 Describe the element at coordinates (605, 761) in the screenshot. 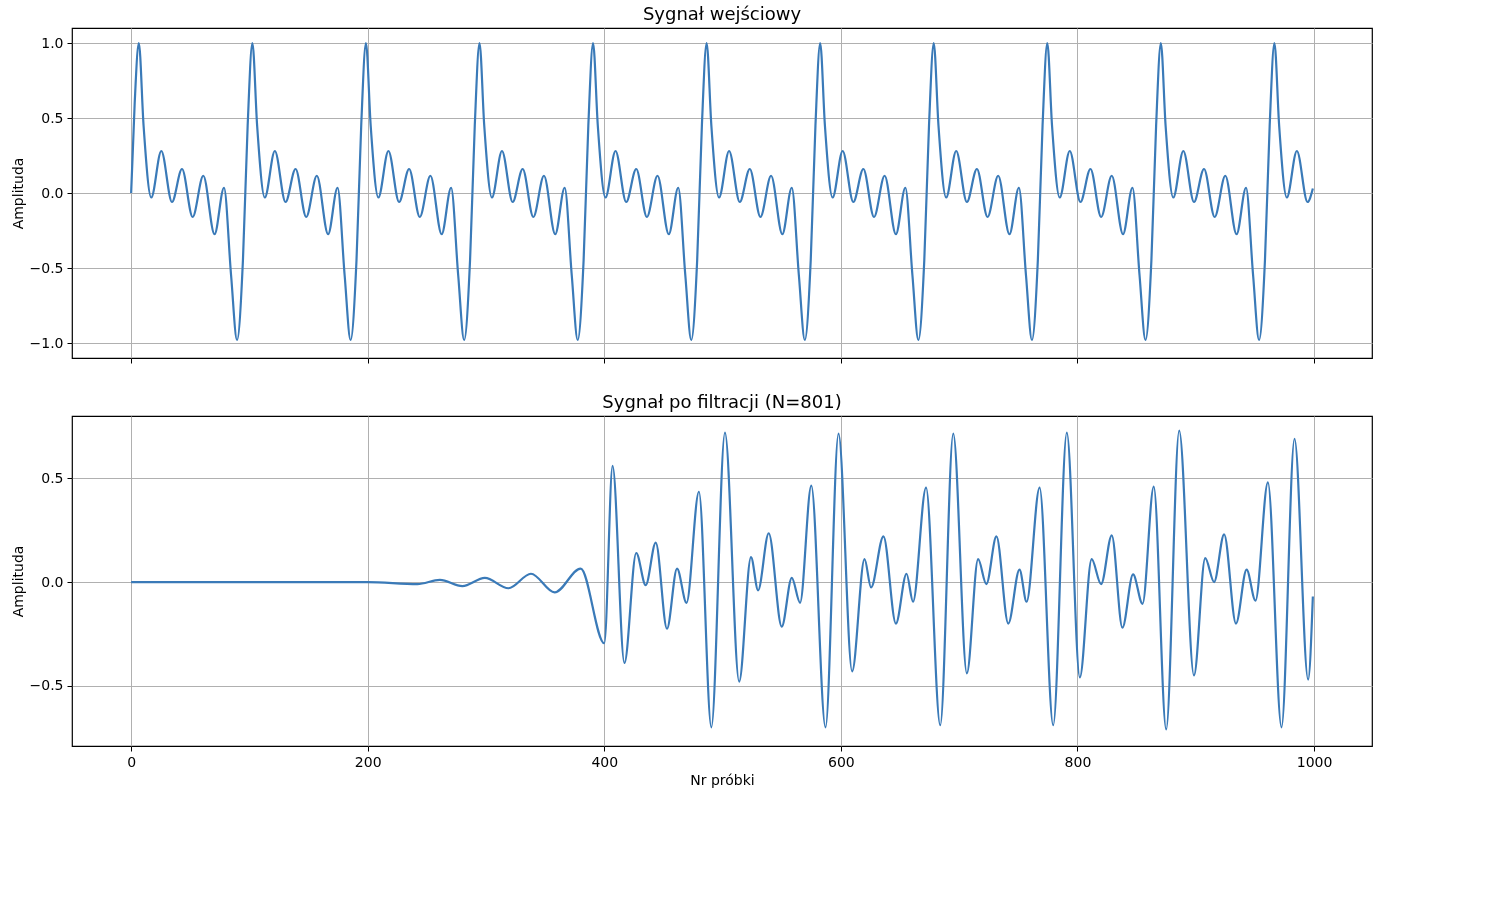

I see `x-tick-label: 400` at that location.